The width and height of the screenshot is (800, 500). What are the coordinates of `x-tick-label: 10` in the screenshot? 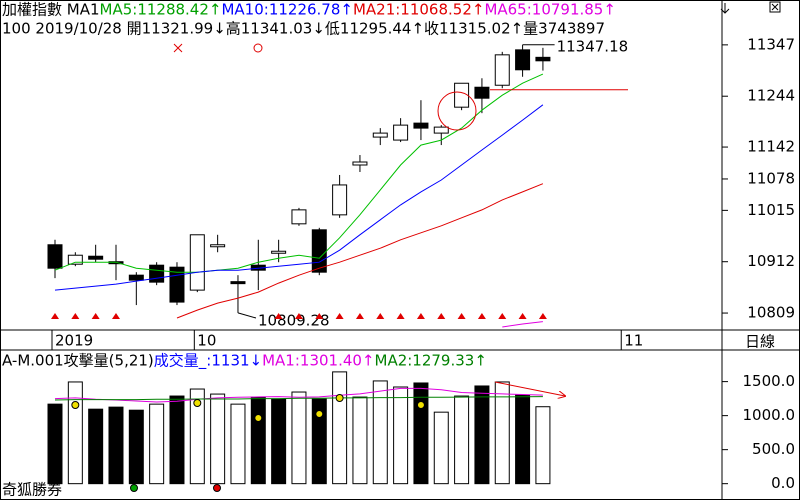 It's located at (206, 341).